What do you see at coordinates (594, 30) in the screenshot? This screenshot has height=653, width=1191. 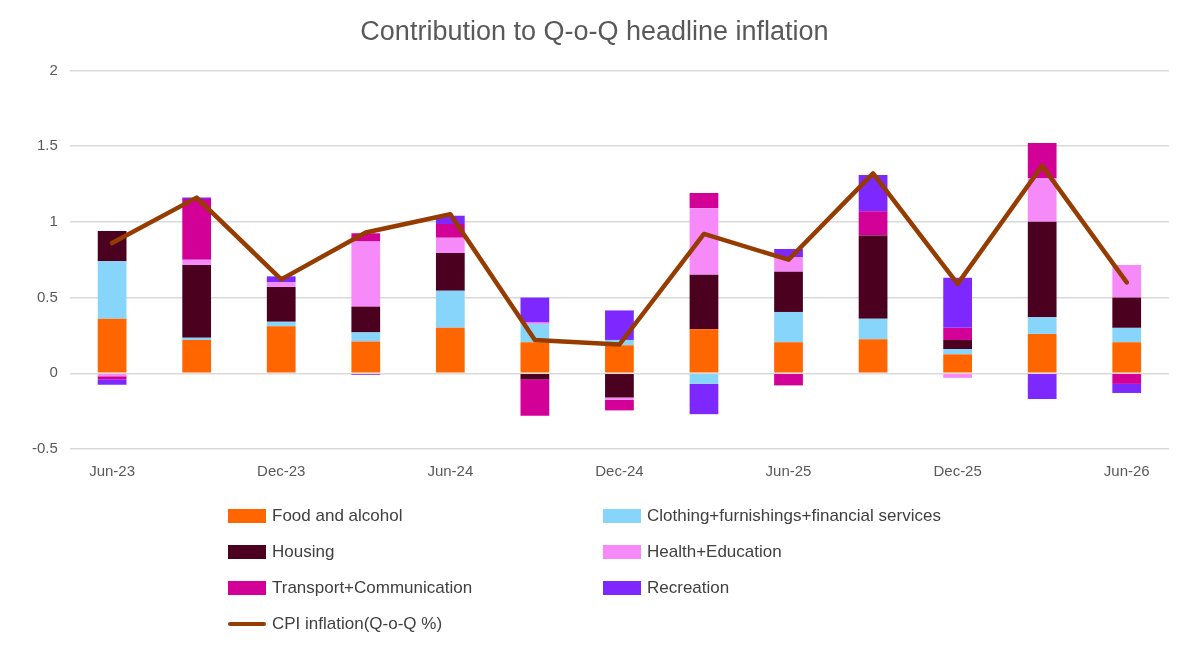 I see `chart-title: Contribution to Q-o-Q headline inflation` at bounding box center [594, 30].